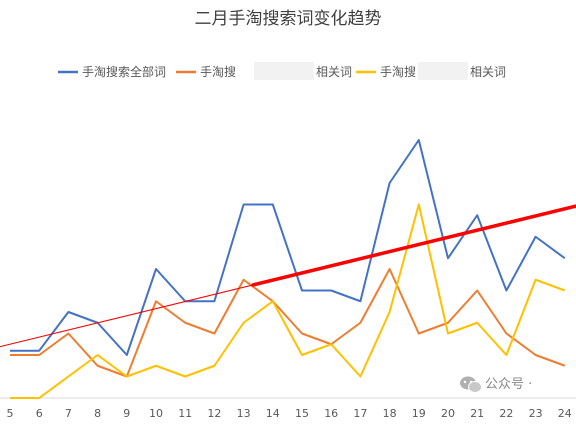 The height and width of the screenshot is (432, 576). I want to click on x-tick-label: 20, so click(448, 413).